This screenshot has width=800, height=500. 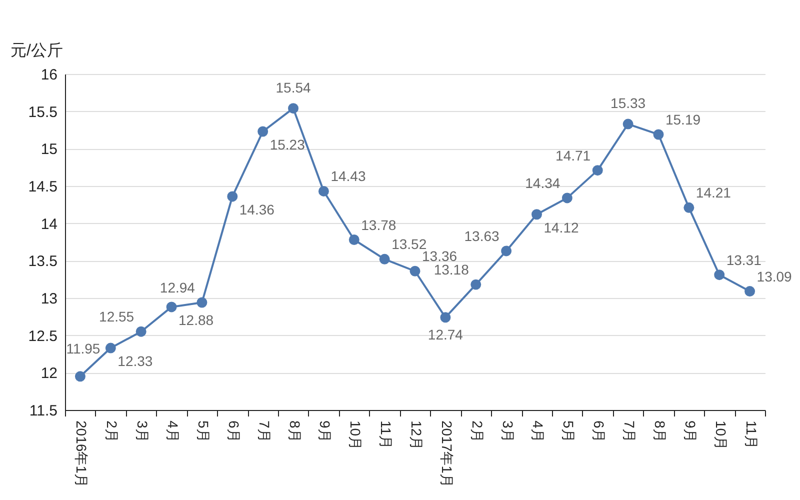 What do you see at coordinates (628, 103) in the screenshot?
I see `data-label: 15.33` at bounding box center [628, 103].